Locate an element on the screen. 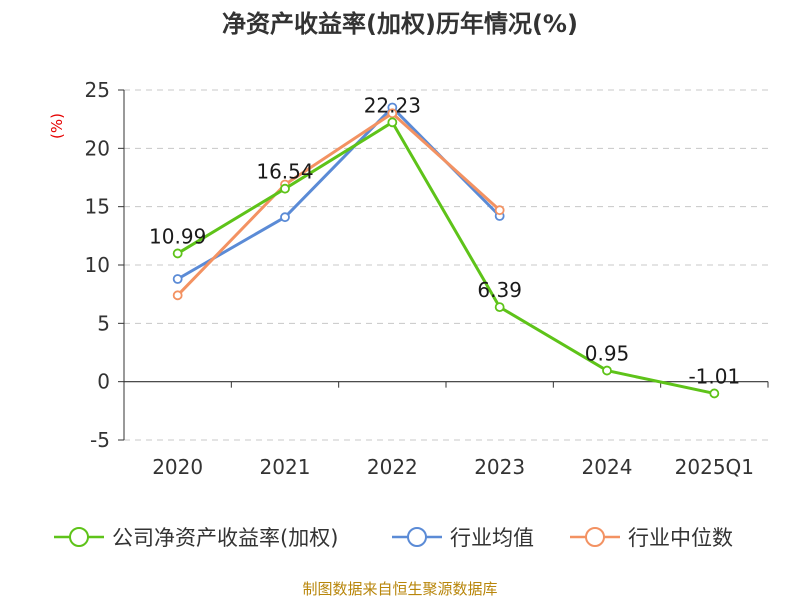 The width and height of the screenshot is (800, 600). data-label: 16.54 is located at coordinates (284, 172).